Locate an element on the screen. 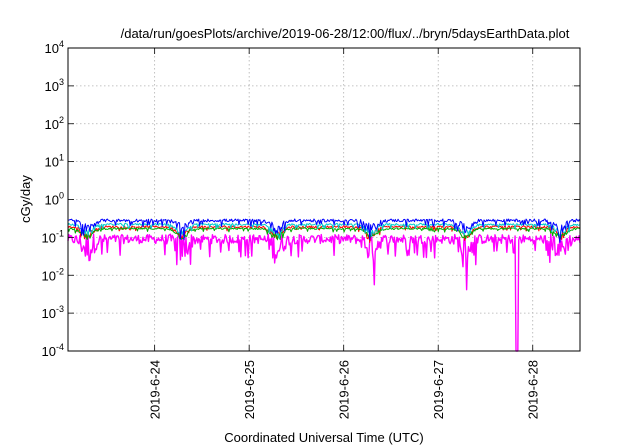  y-tick-label: 10⁴ is located at coordinates (54, 47).